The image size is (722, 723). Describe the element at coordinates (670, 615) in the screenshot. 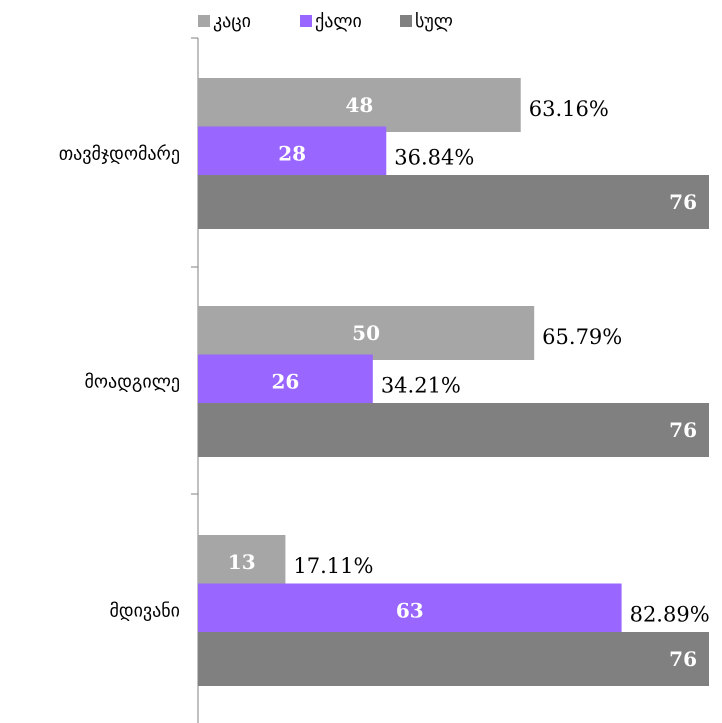

I see `percent-label-2-1: 82.89%` at that location.